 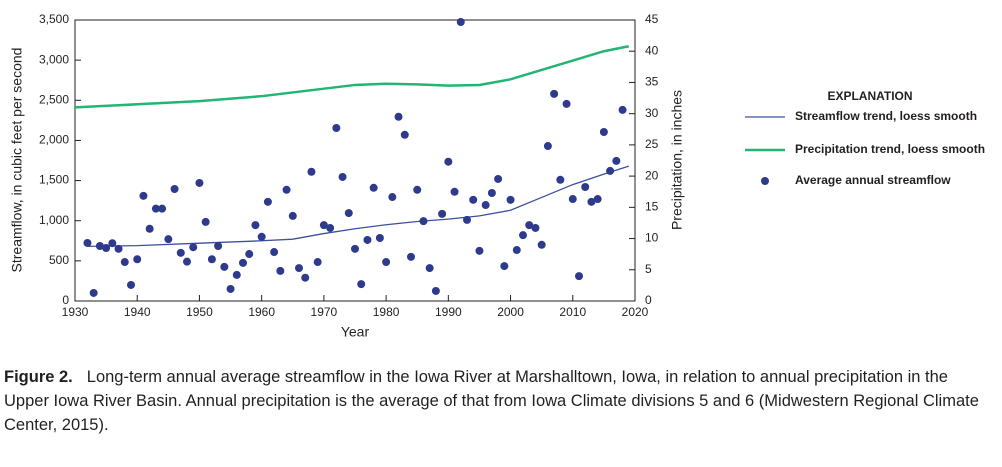 What do you see at coordinates (75, 312) in the screenshot?
I see `x-tick-label: 1930` at bounding box center [75, 312].